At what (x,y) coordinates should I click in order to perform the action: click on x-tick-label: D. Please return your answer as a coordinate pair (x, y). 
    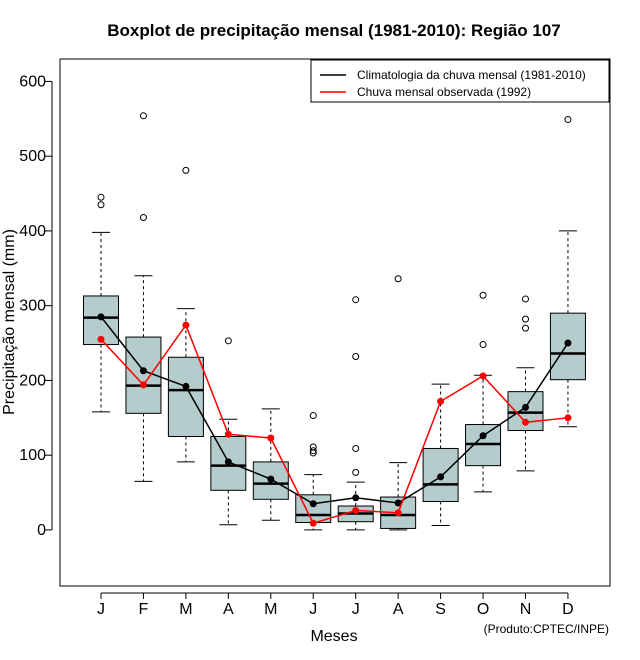
    Looking at the image, I should click on (568, 609).